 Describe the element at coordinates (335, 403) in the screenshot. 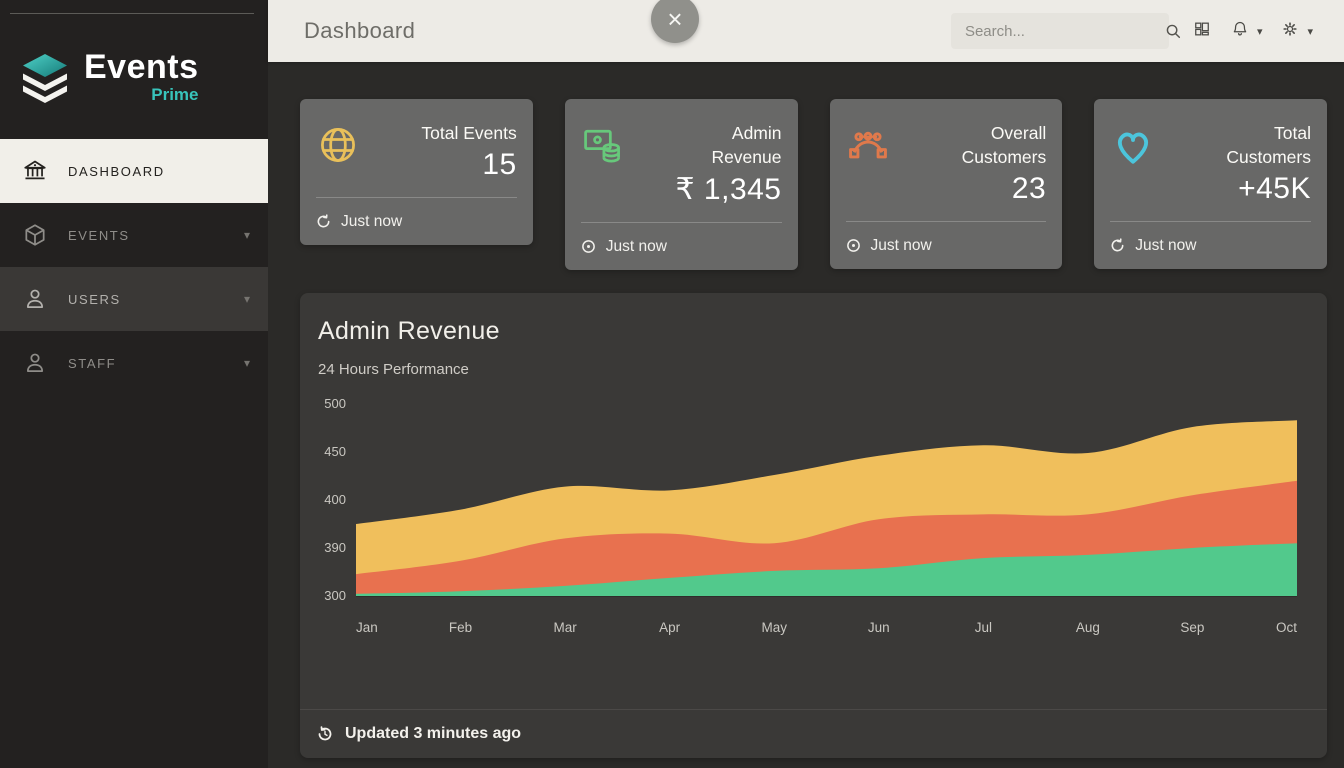

I see `y-axis-tick: 500` at that location.